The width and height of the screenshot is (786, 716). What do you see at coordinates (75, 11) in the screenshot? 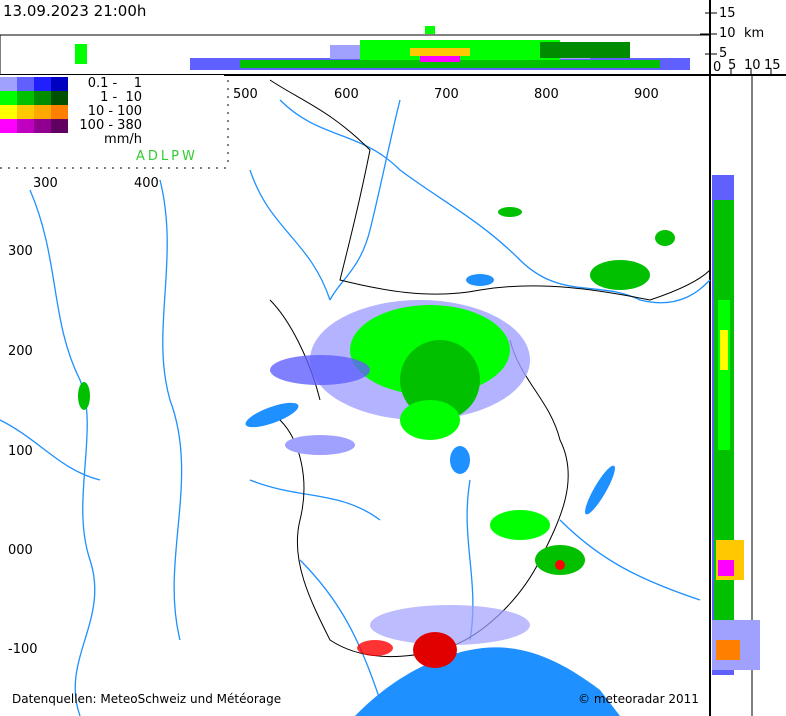
I see `timestamp: 13.09.2023 21:00h` at bounding box center [75, 11].